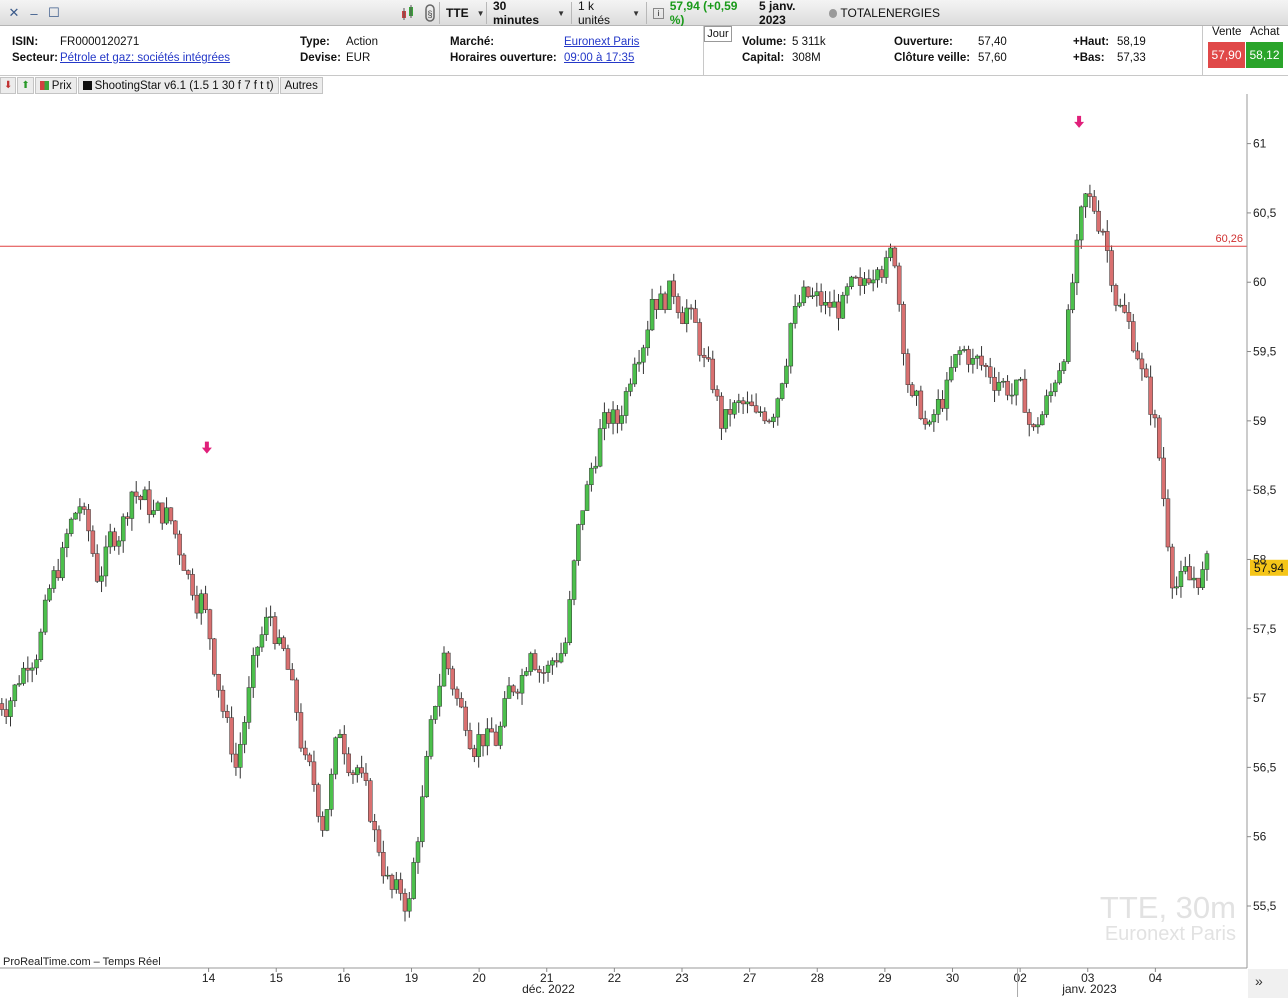 This screenshot has height=998, width=1288. What do you see at coordinates (55, 85) in the screenshot?
I see `legend-price: Prix` at bounding box center [55, 85].